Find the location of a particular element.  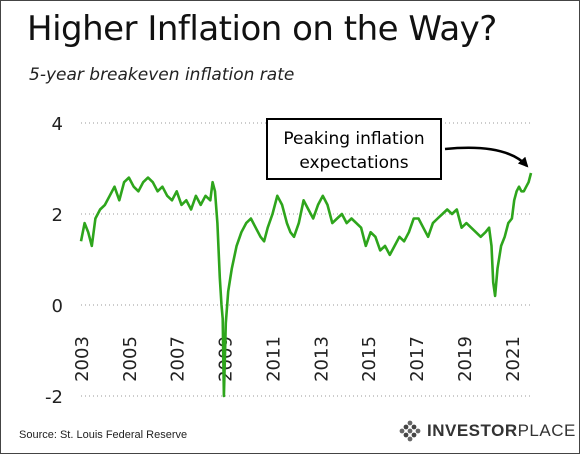

x-tick-label: 2015 is located at coordinates (369, 359).